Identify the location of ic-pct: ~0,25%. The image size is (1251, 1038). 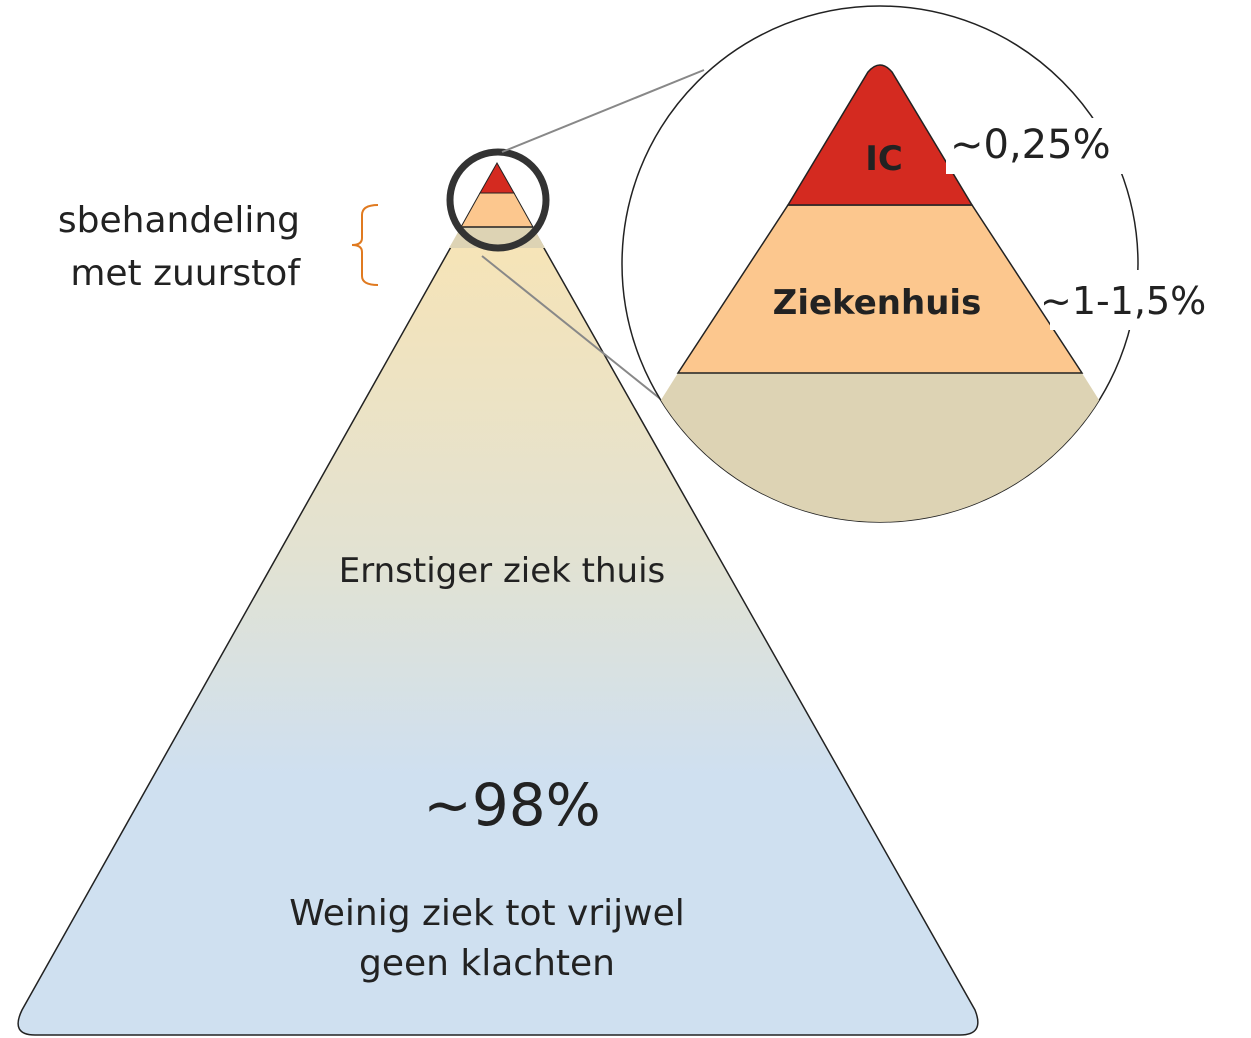
(1030, 145).